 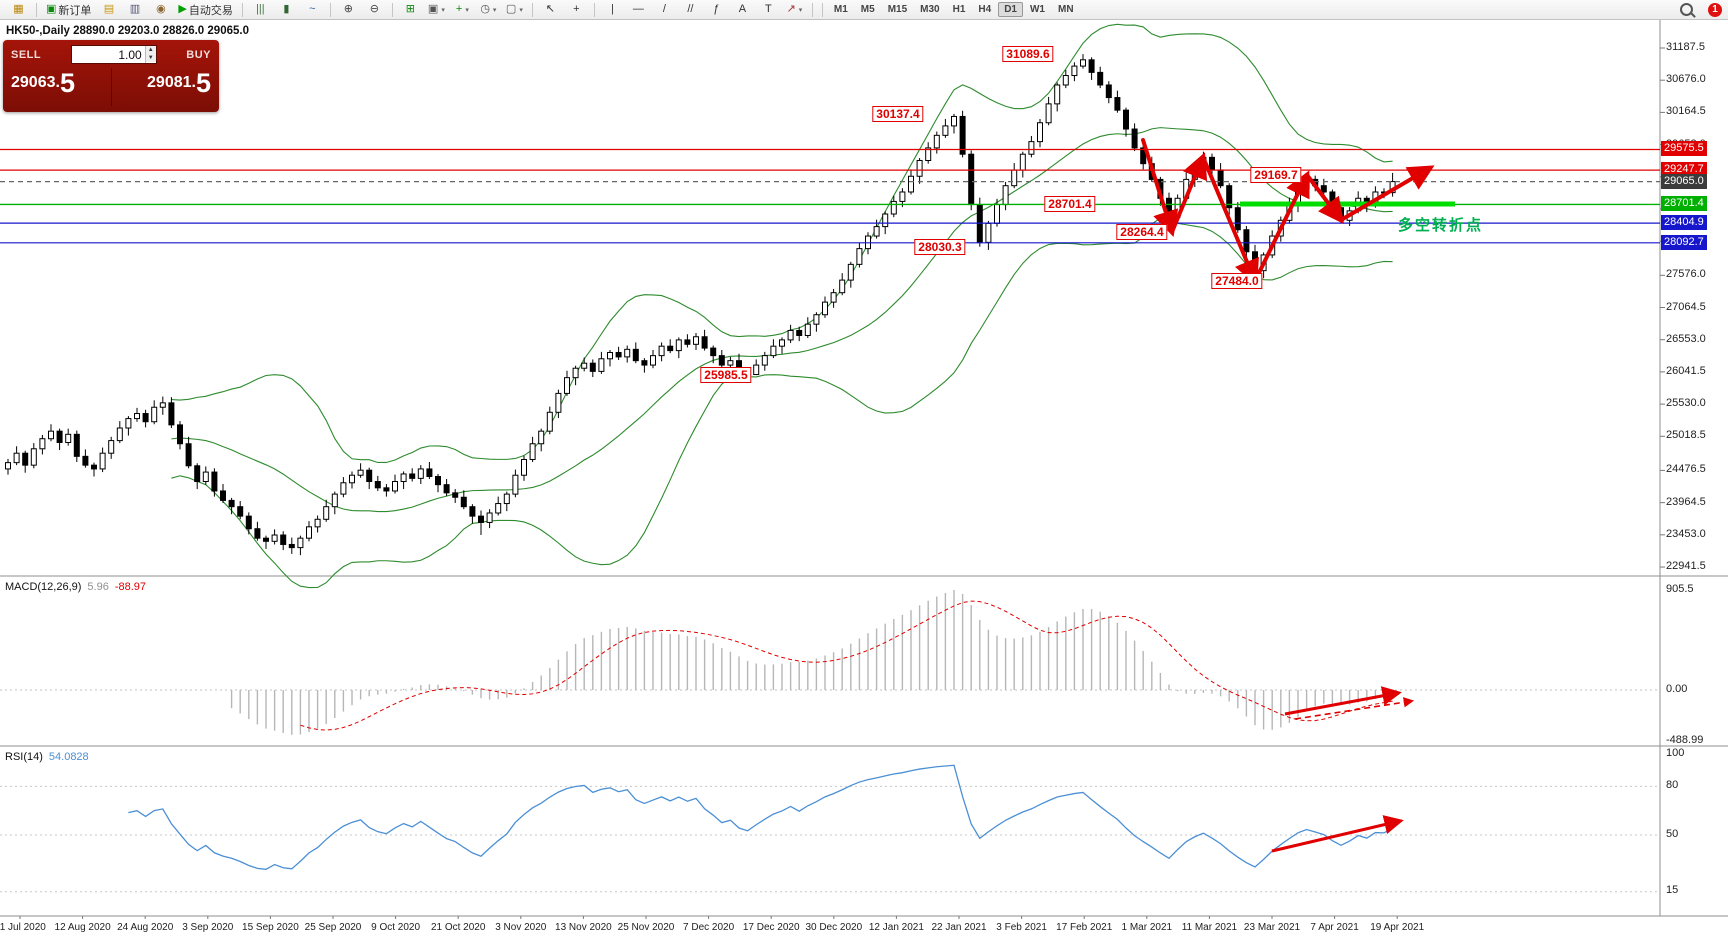 I want to click on macd-trend-arrow, so click(x=1343, y=701).